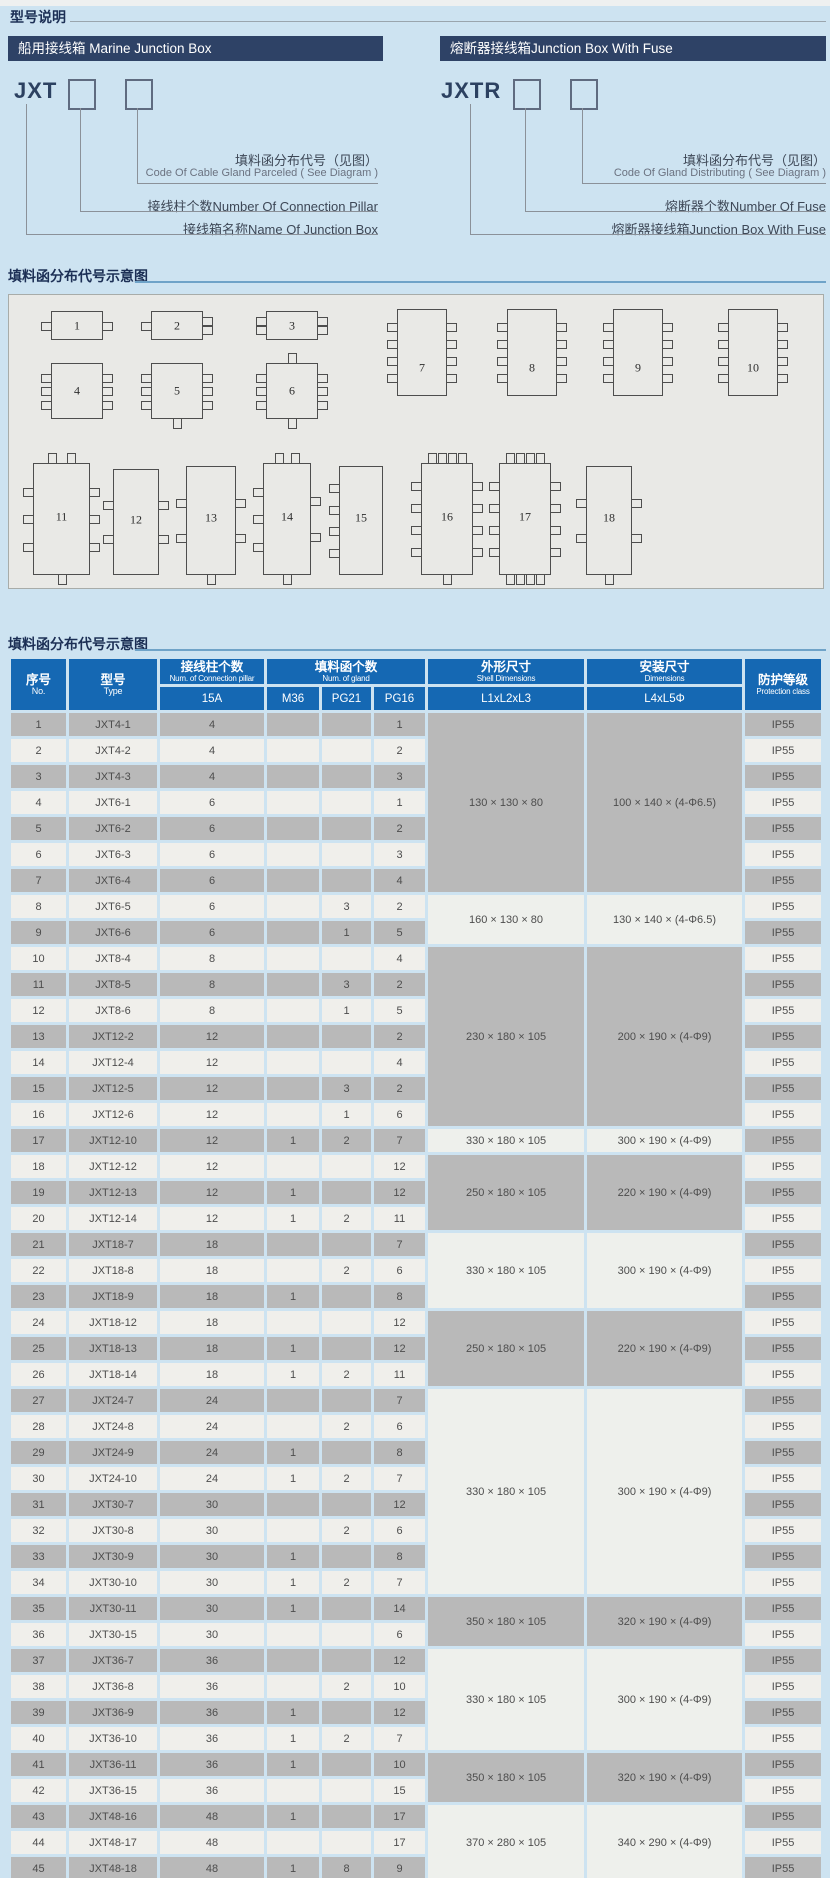 The width and height of the screenshot is (830, 1878). I want to click on table-row: 40 JXT36-10 36 1 2 7 IP55, so click(416, 1738).